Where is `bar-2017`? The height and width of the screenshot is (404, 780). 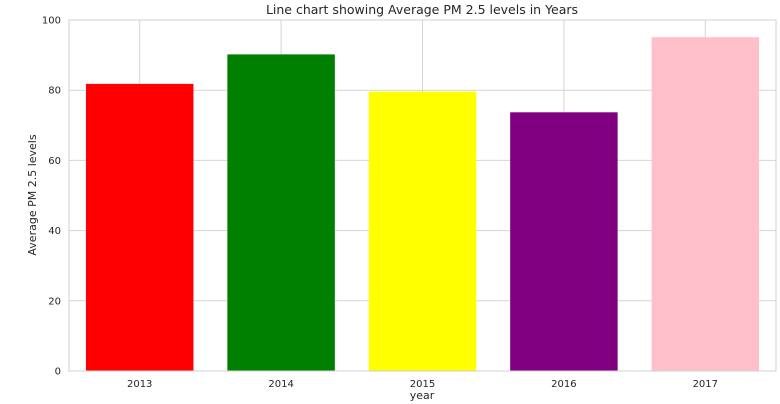 bar-2017 is located at coordinates (705, 204).